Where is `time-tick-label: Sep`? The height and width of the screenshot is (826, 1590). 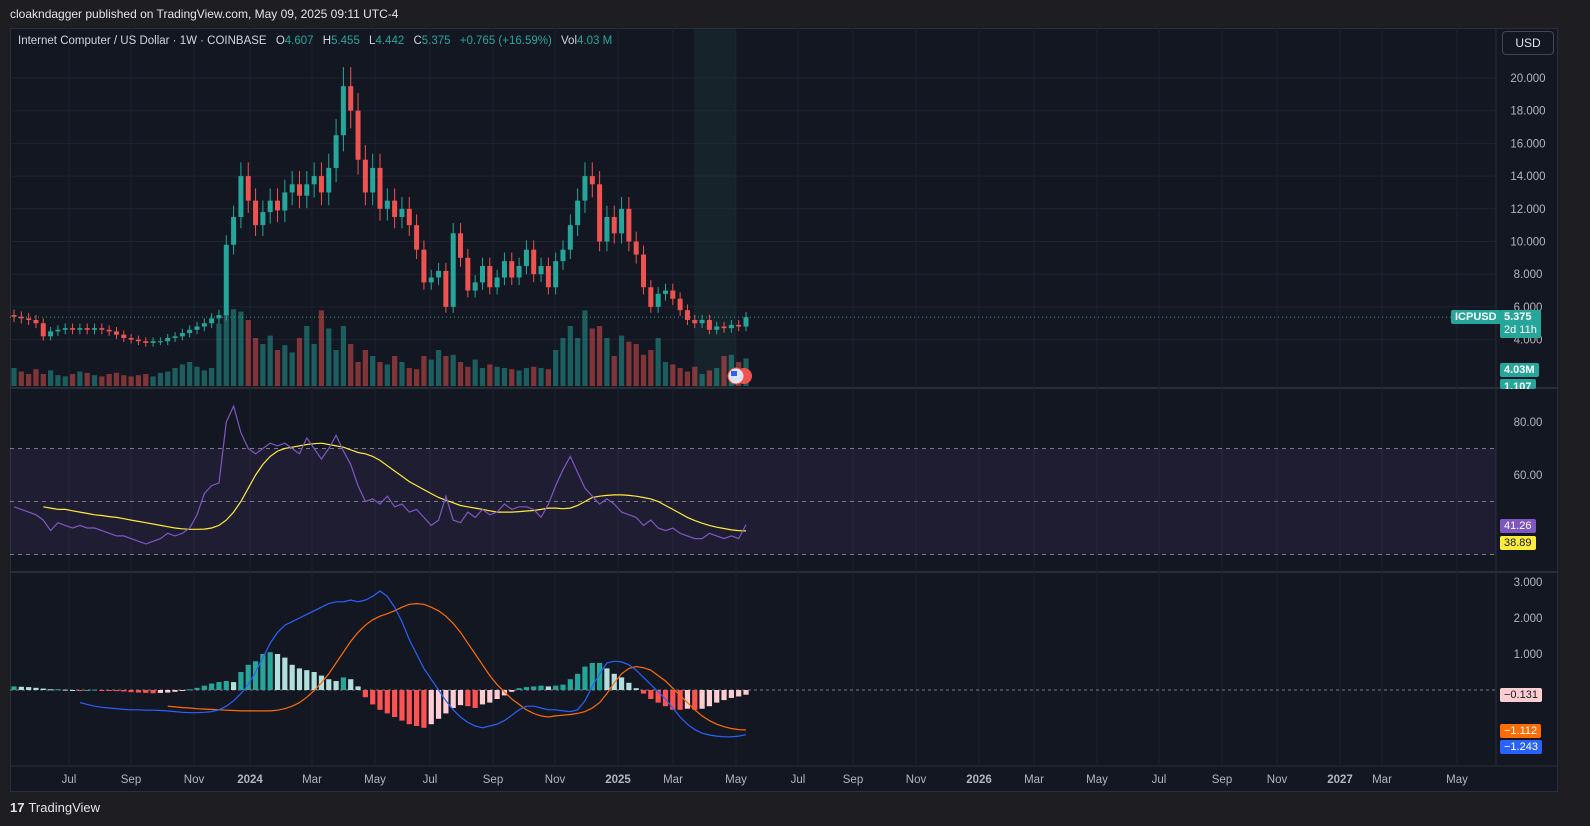 time-tick-label: Sep is located at coordinates (1222, 780).